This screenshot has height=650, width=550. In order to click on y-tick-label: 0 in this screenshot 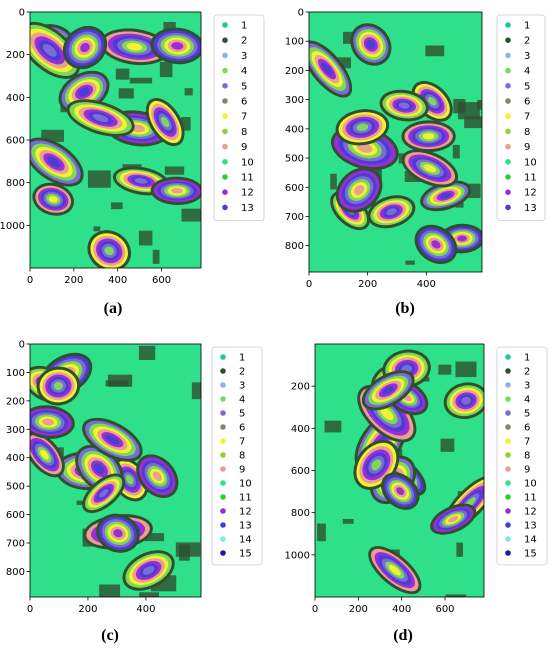, I will do `click(22, 13)`.